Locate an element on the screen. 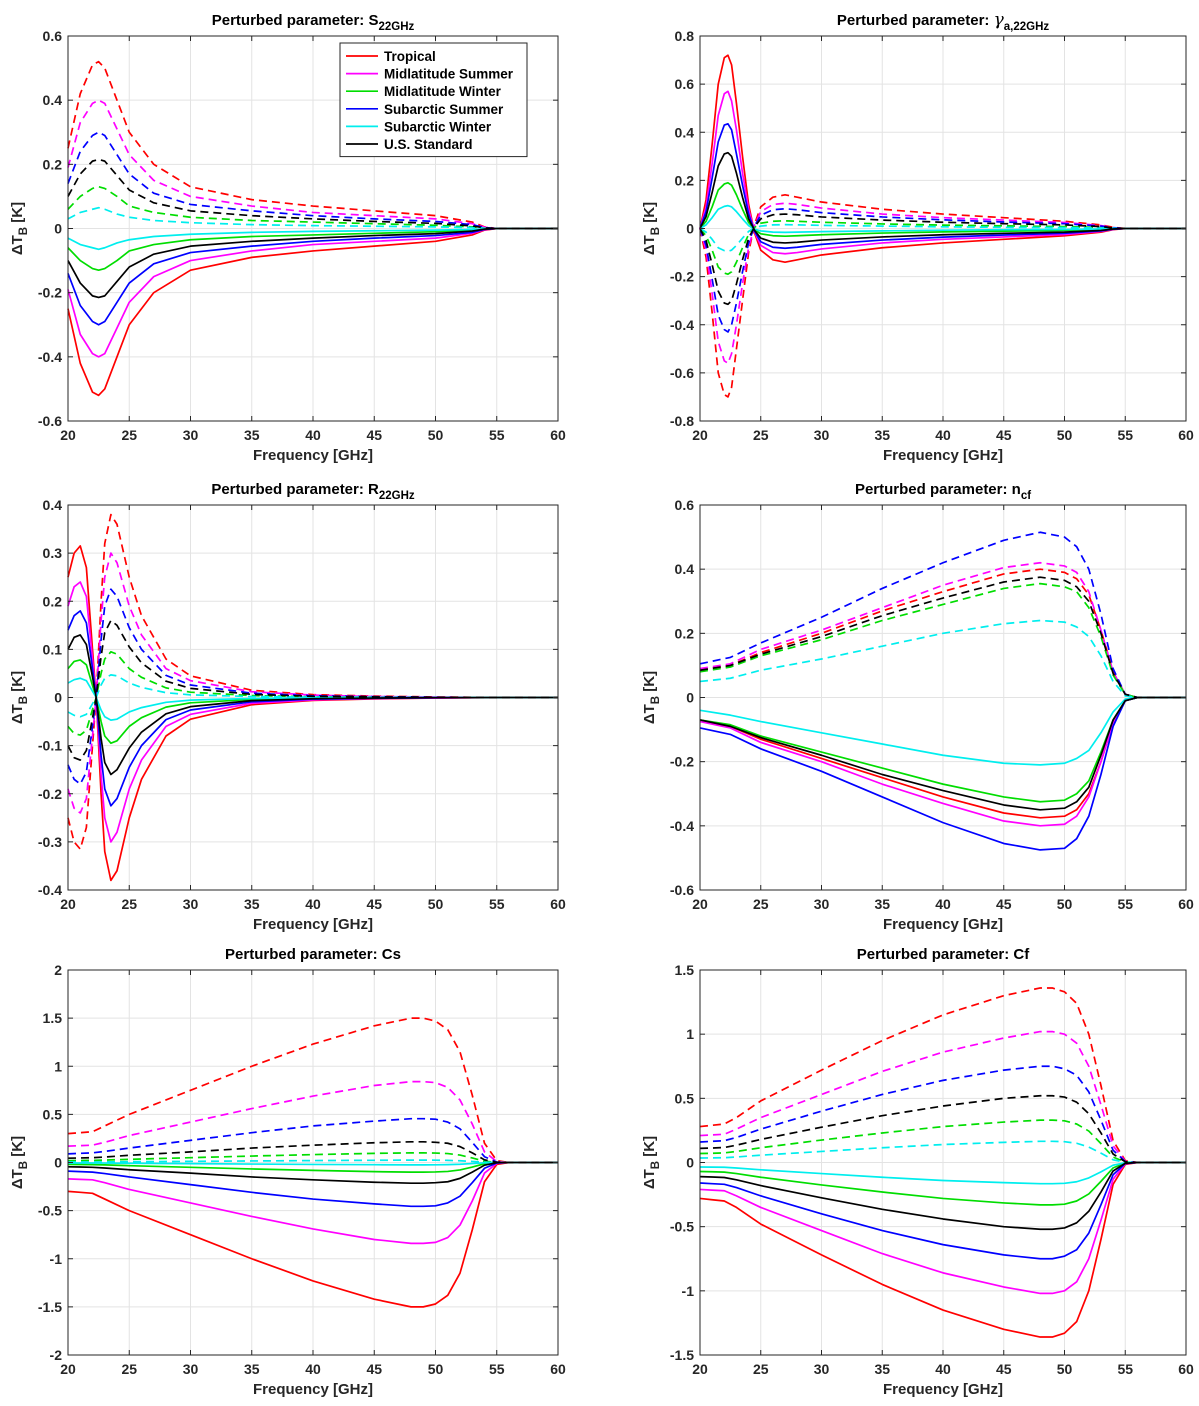 The width and height of the screenshot is (1199, 1406). y-tick-label: -0.6 is located at coordinates (682, 890).